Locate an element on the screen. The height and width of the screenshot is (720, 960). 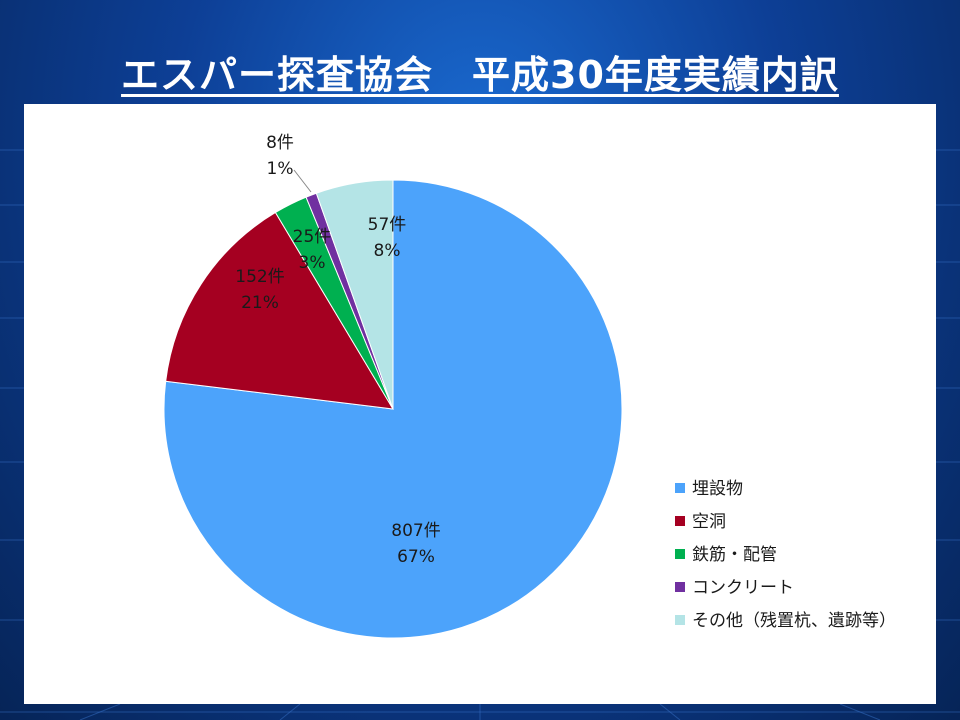
slide-title: エスパー探査協会 平成30年度実績内訳 is located at coordinates (480, 75).